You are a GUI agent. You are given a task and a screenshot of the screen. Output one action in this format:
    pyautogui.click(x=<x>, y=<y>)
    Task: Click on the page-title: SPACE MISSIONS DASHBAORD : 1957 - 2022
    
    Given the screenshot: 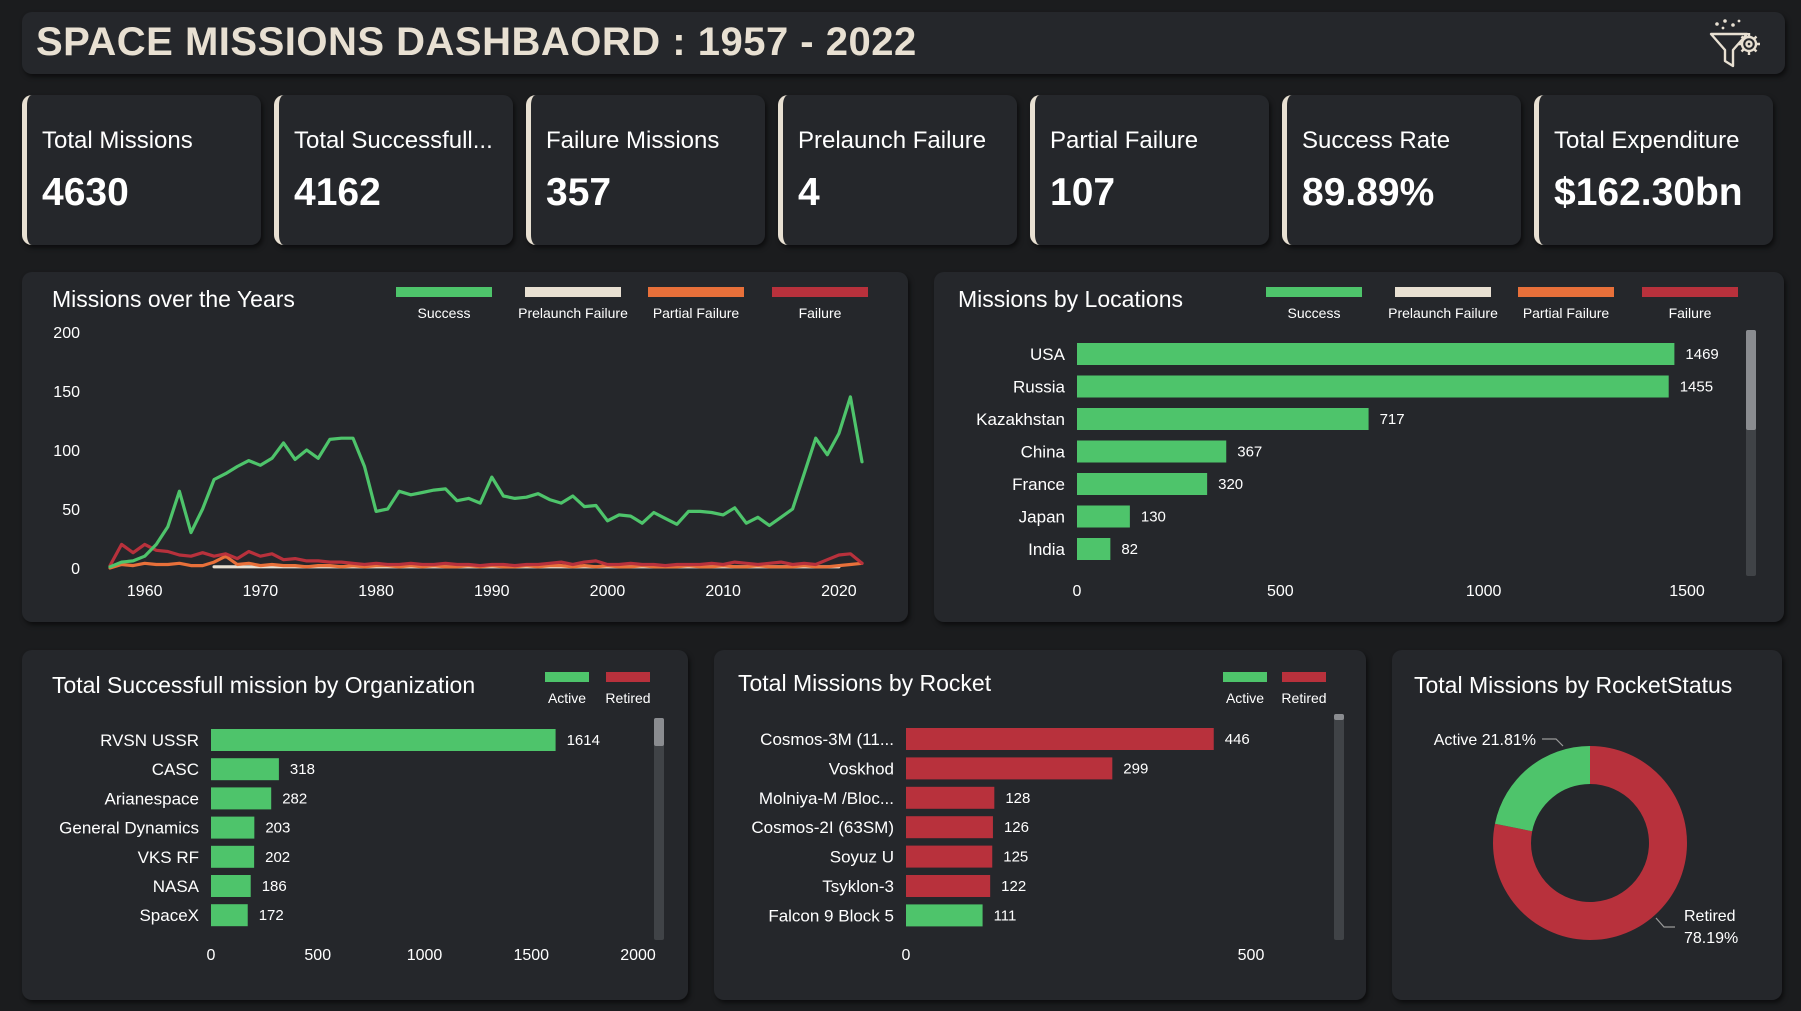 What is the action you would take?
    pyautogui.click(x=476, y=42)
    